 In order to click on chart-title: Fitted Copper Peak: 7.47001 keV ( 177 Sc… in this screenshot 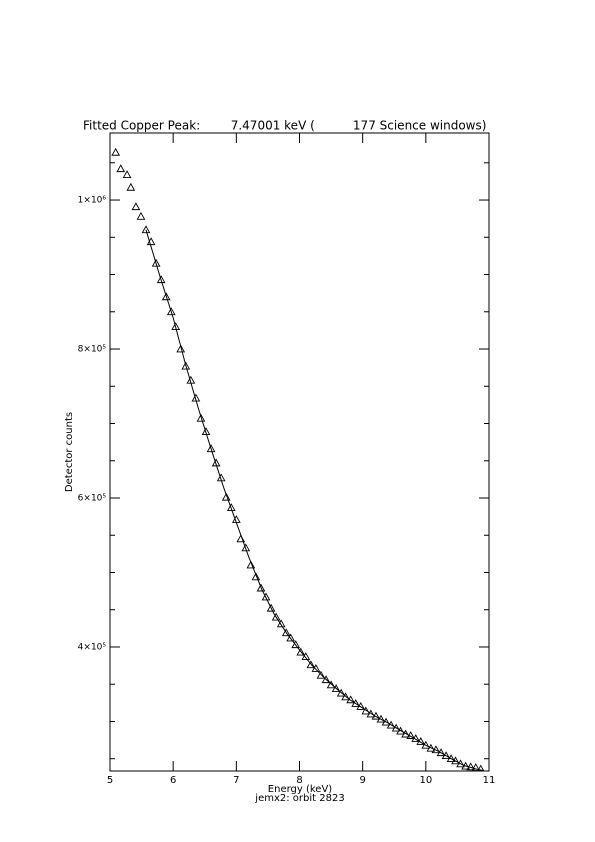, I will do `click(284, 126)`.